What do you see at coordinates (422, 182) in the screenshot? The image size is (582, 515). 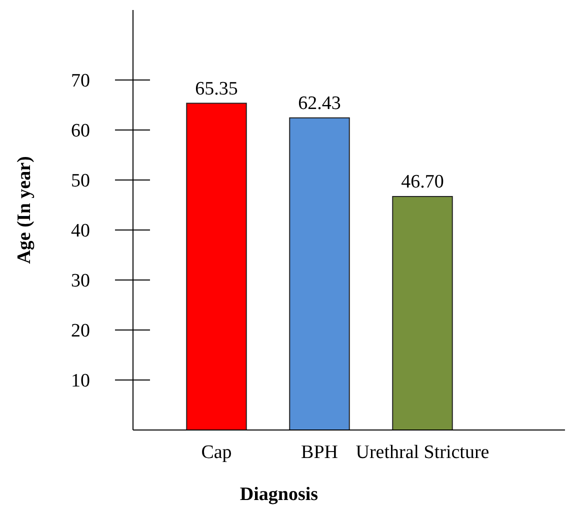 I see `data-label: 46.70` at bounding box center [422, 182].